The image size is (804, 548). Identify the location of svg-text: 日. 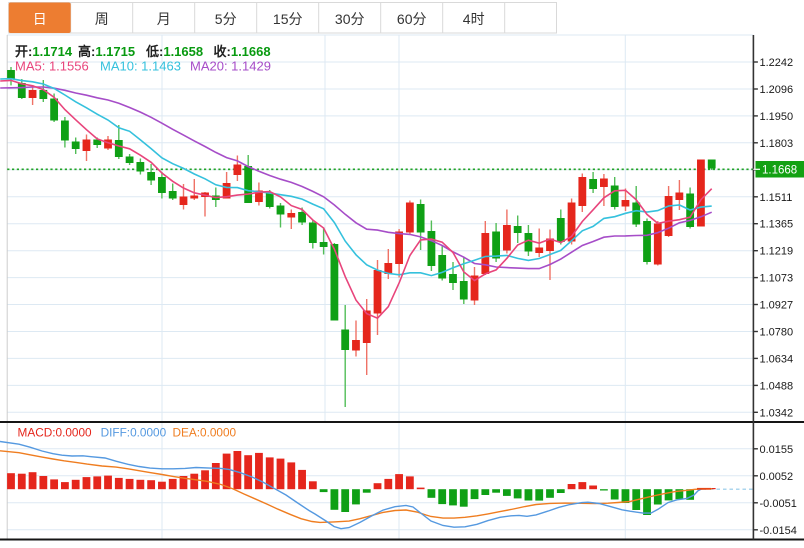
(40, 19).